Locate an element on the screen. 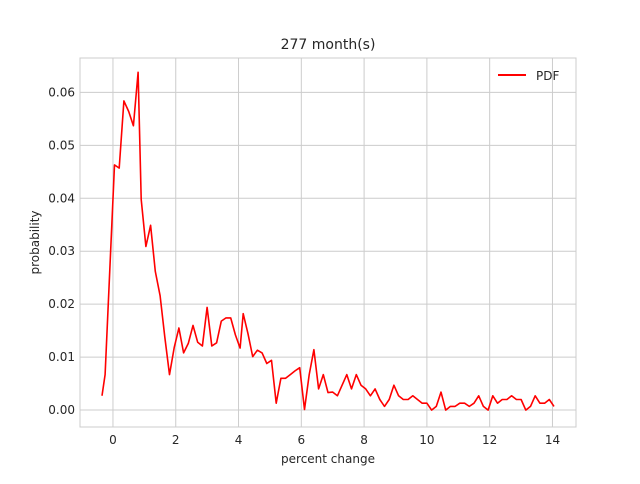  y-tick-label: 0.05 is located at coordinates (61, 145).